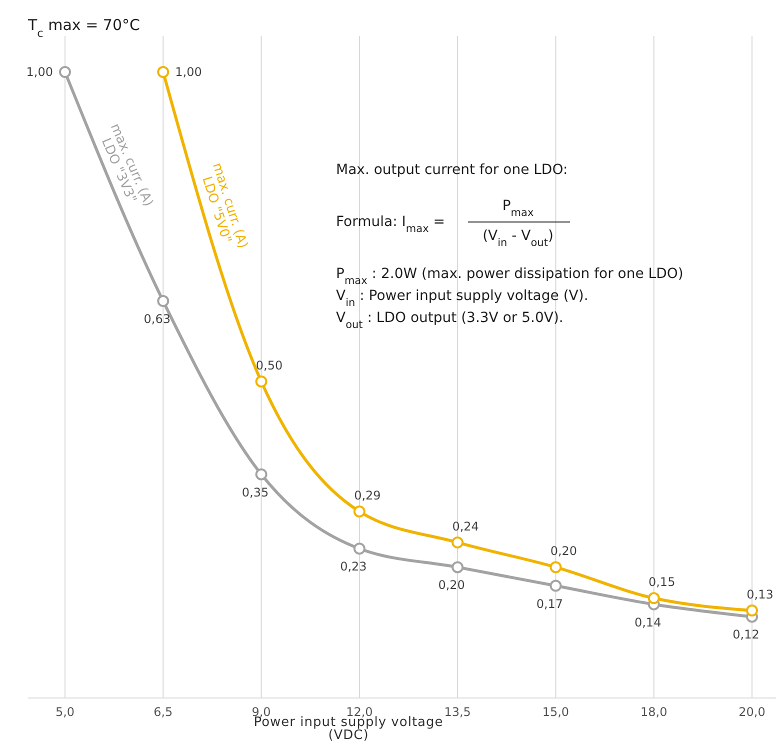 The image size is (784, 751). Describe the element at coordinates (752, 712) in the screenshot. I see `x-tick-label: 20,0` at that location.